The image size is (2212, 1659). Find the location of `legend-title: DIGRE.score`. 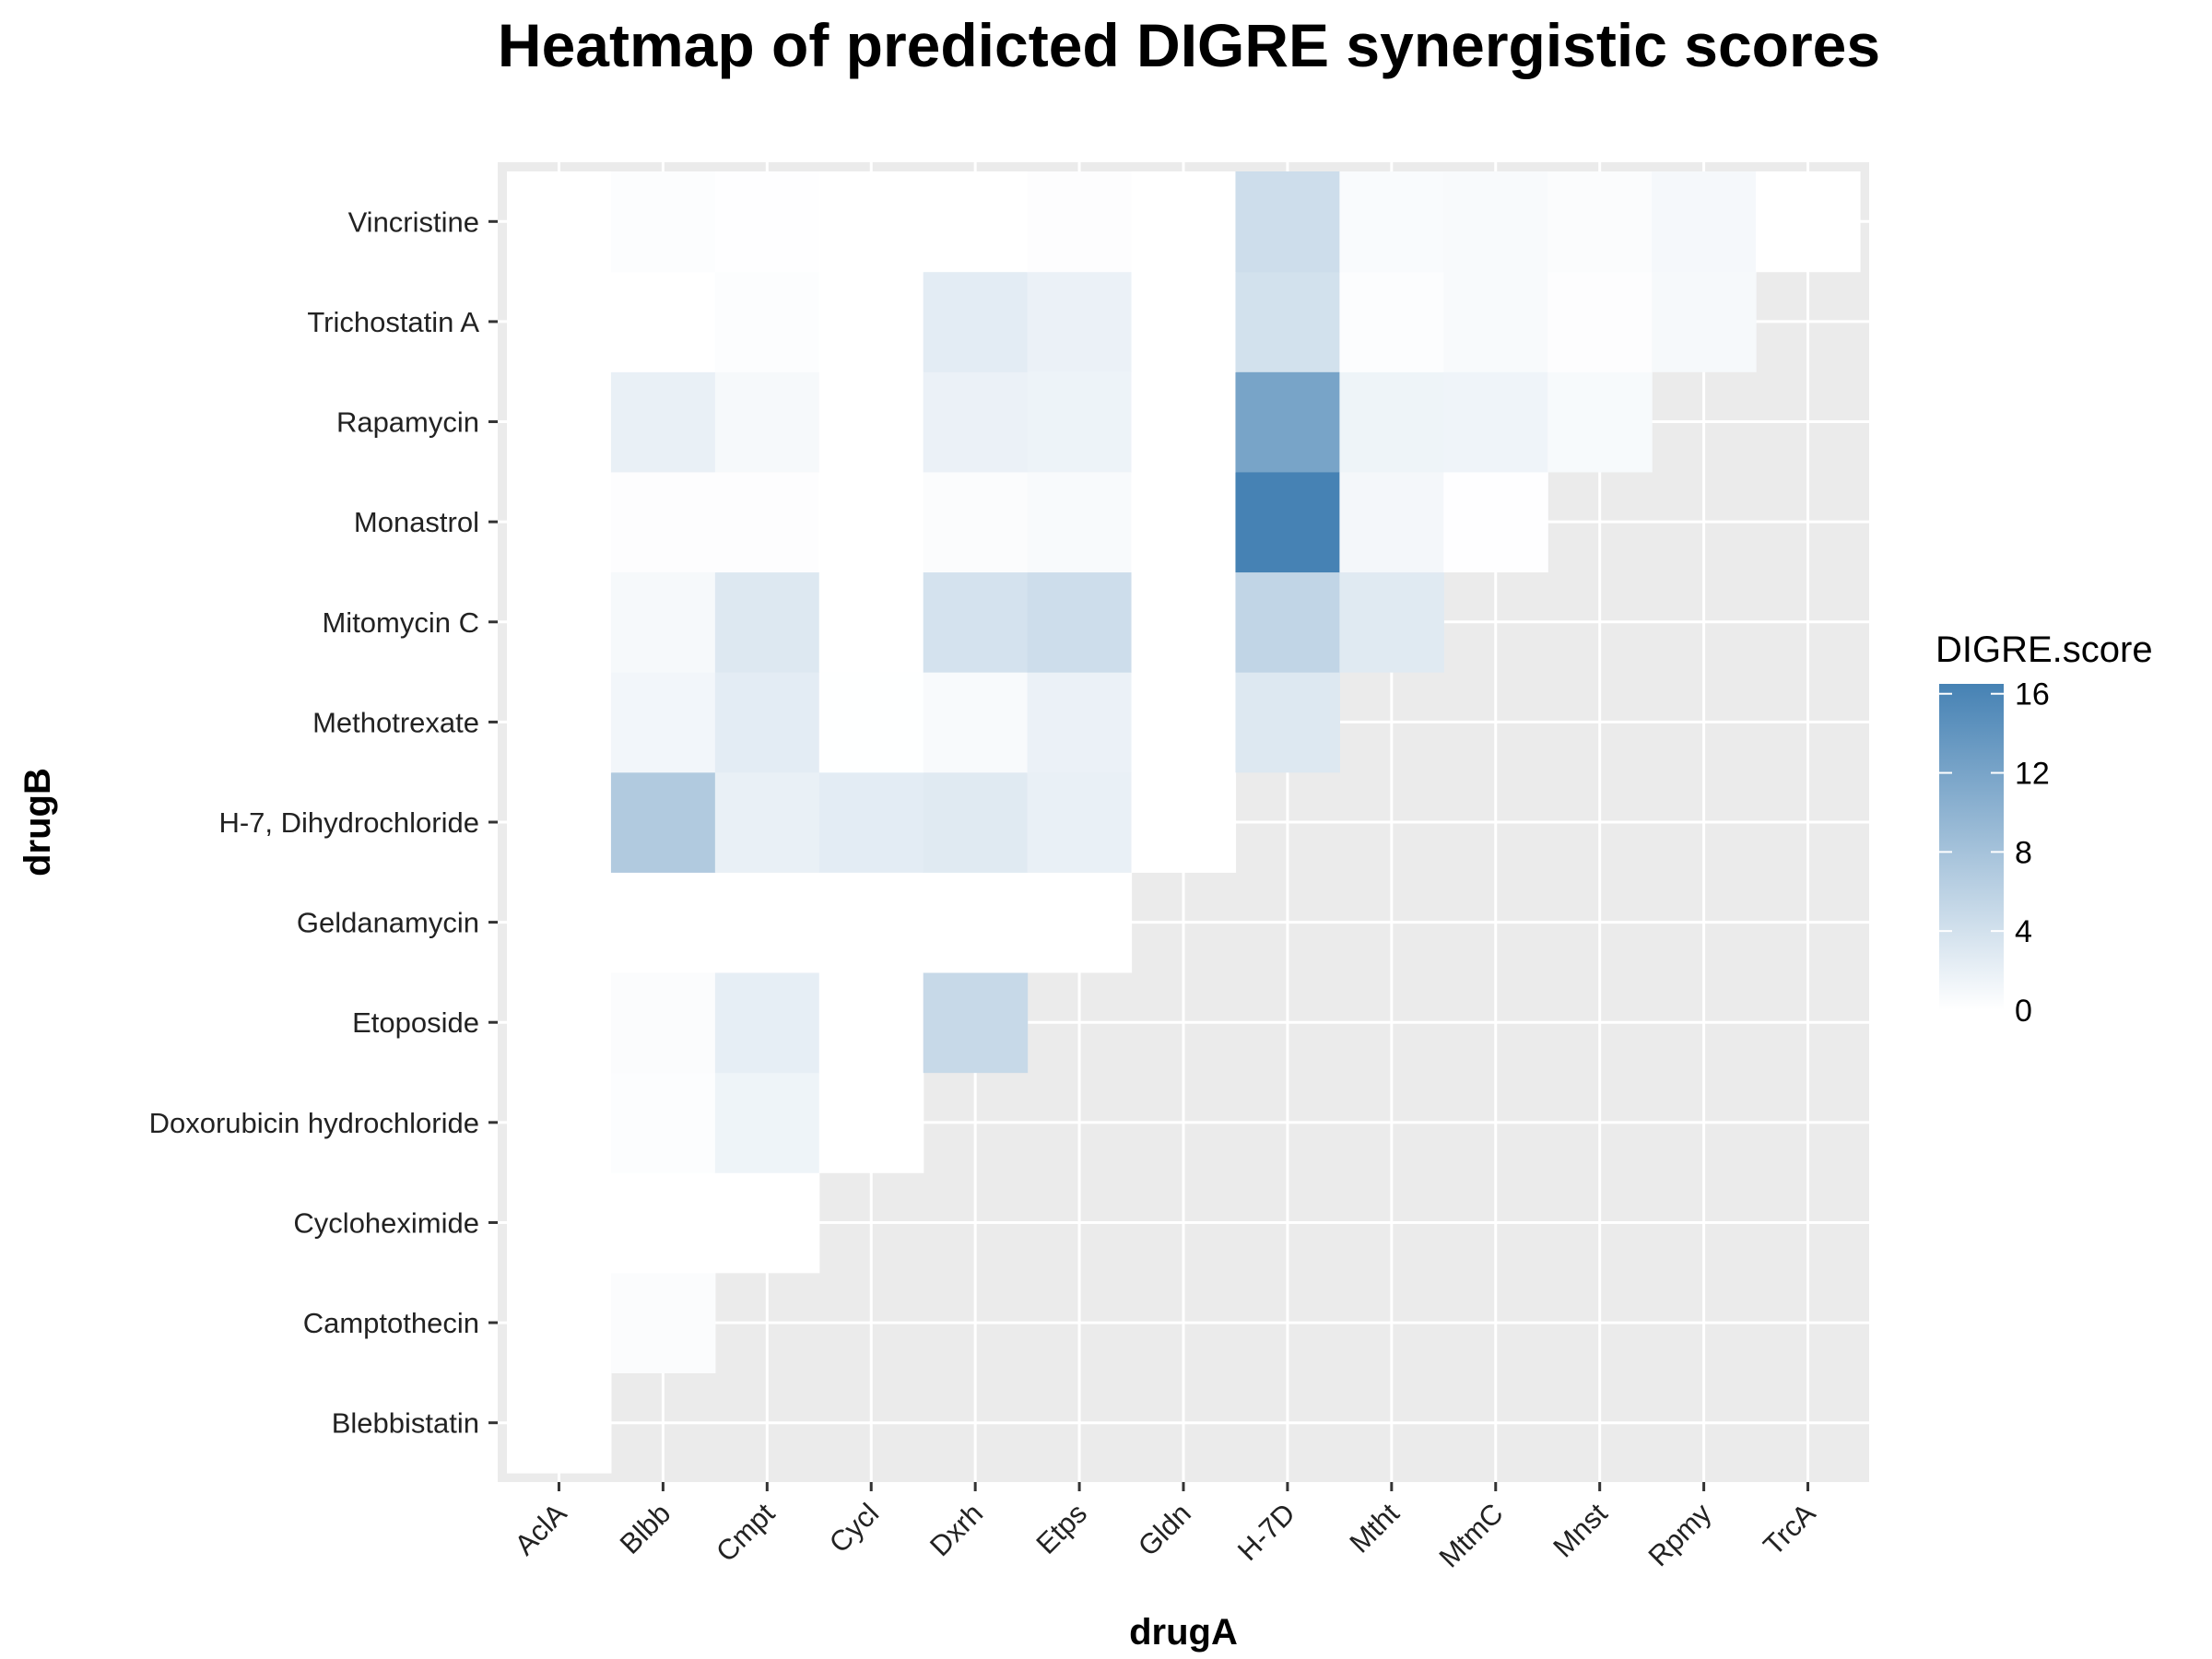

legend-title: DIGRE.score is located at coordinates (2044, 649).